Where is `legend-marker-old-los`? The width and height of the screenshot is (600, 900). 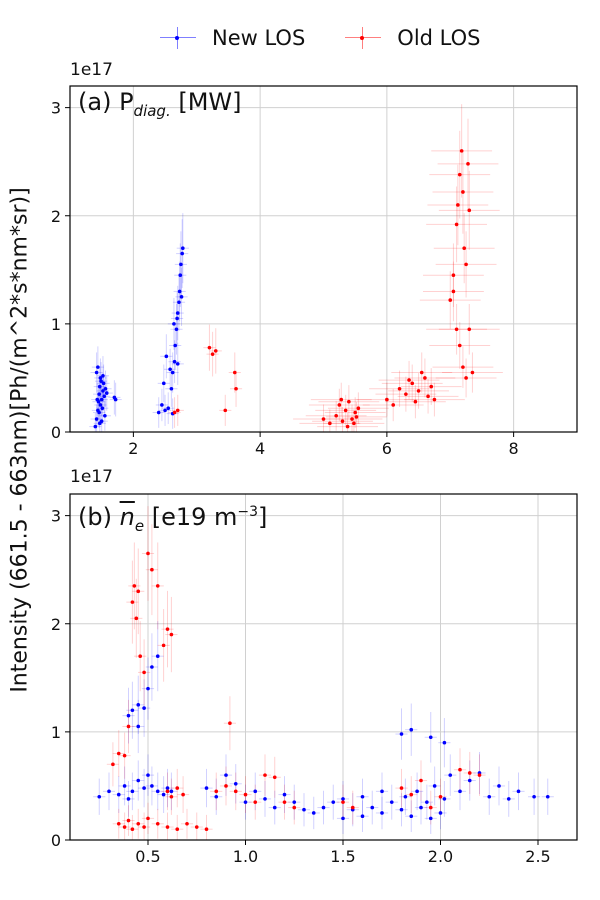 legend-marker-old-los is located at coordinates (363, 38).